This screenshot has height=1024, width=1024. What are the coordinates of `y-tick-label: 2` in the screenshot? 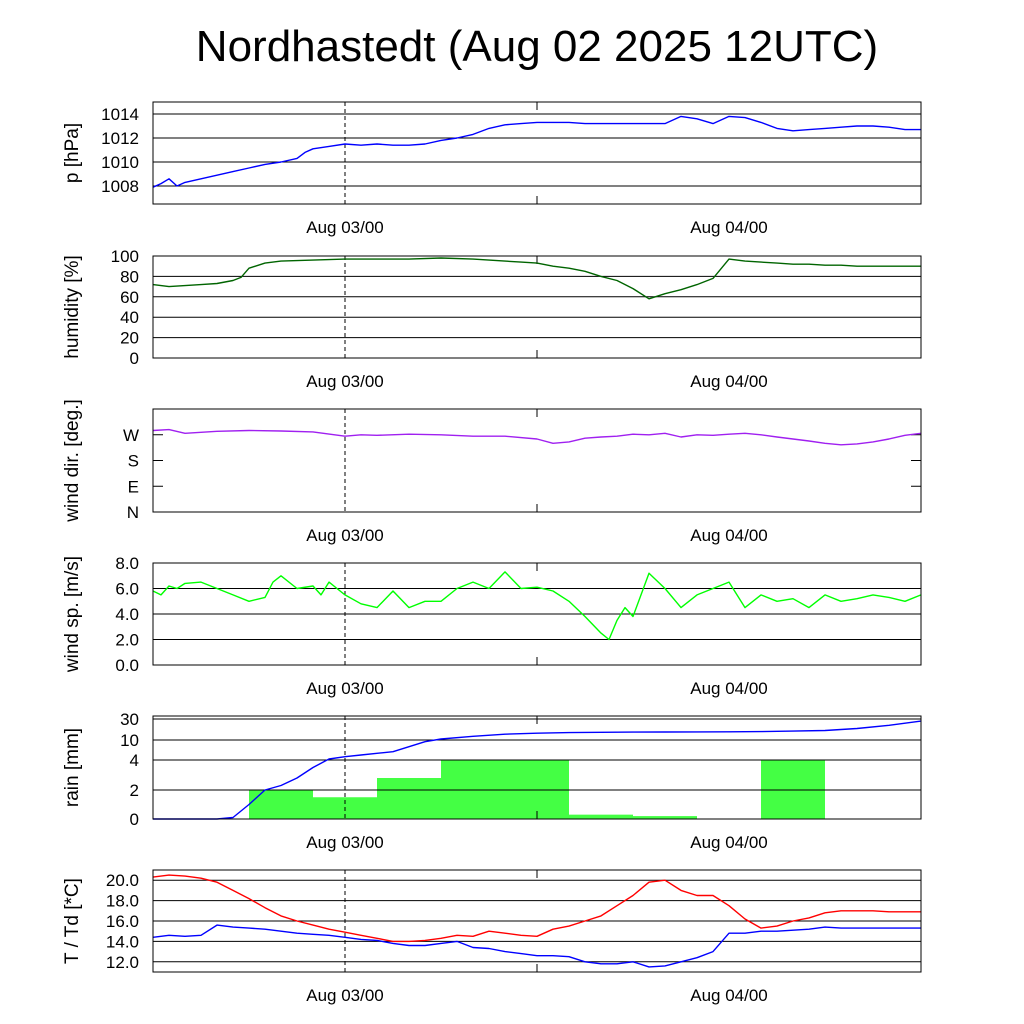 It's located at (134, 790).